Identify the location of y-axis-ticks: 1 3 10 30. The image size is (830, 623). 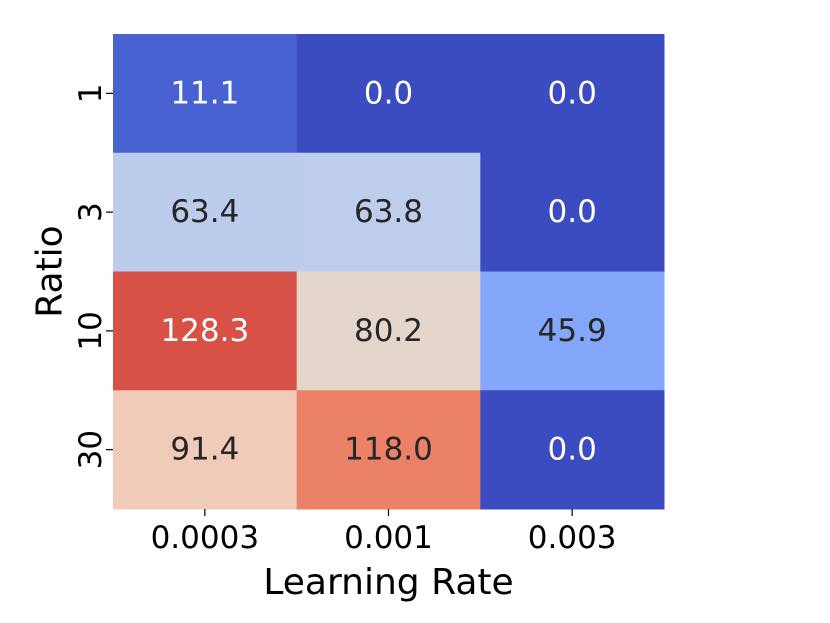
(93, 276).